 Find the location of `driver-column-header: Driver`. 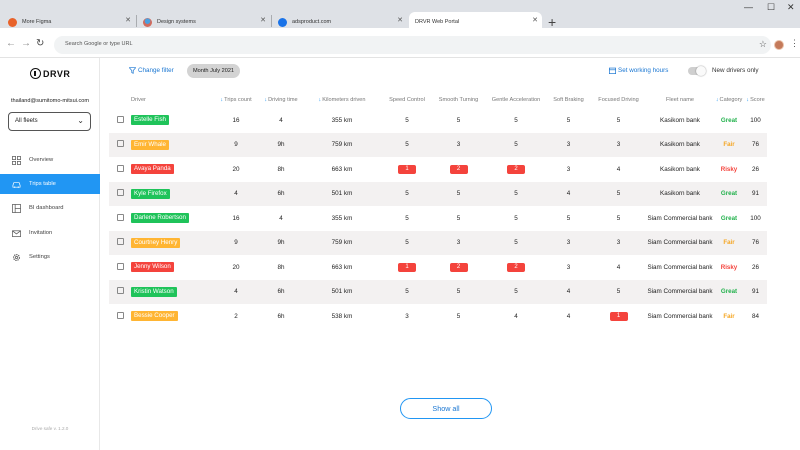

driver-column-header: Driver is located at coordinates (138, 100).